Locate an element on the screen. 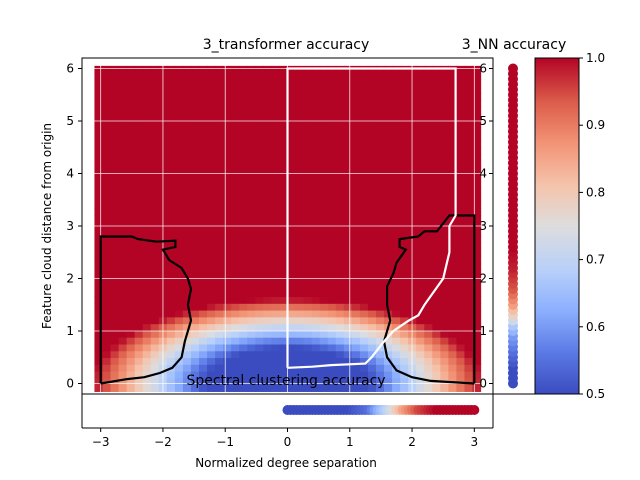  y-tick-label: 4 is located at coordinates (70, 174).